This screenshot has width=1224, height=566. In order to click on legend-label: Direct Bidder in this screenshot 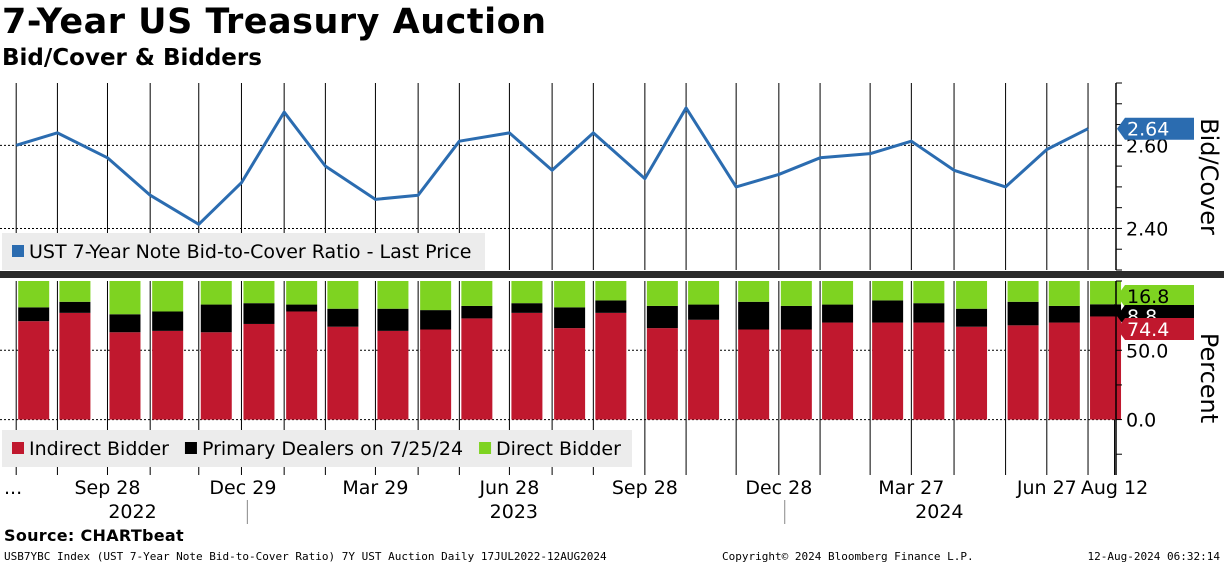, I will do `click(558, 449)`.